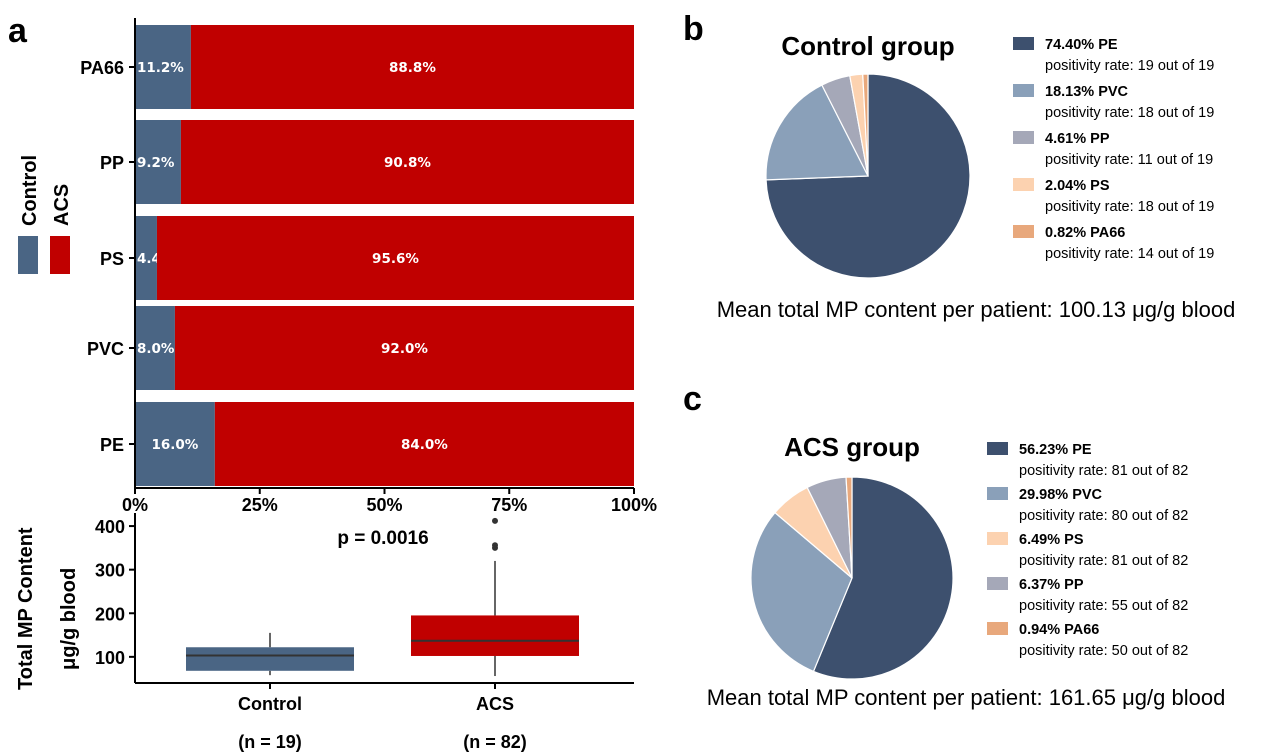 The image size is (1269, 753). I want to click on box-ytick-label-200: 200, so click(110, 614).